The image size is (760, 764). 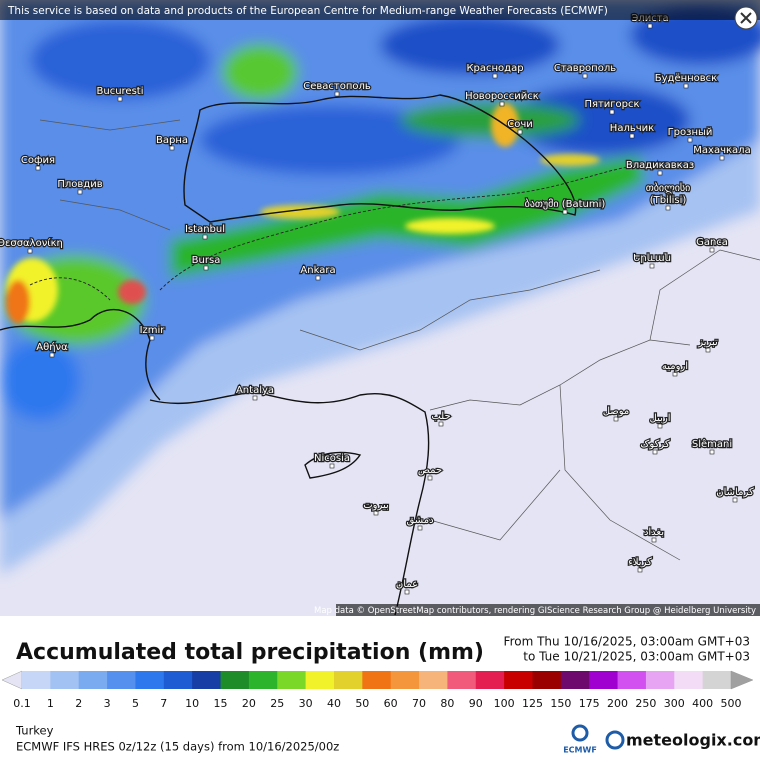 What do you see at coordinates (674, 703) in the screenshot?
I see `colorbar-label: 300` at bounding box center [674, 703].